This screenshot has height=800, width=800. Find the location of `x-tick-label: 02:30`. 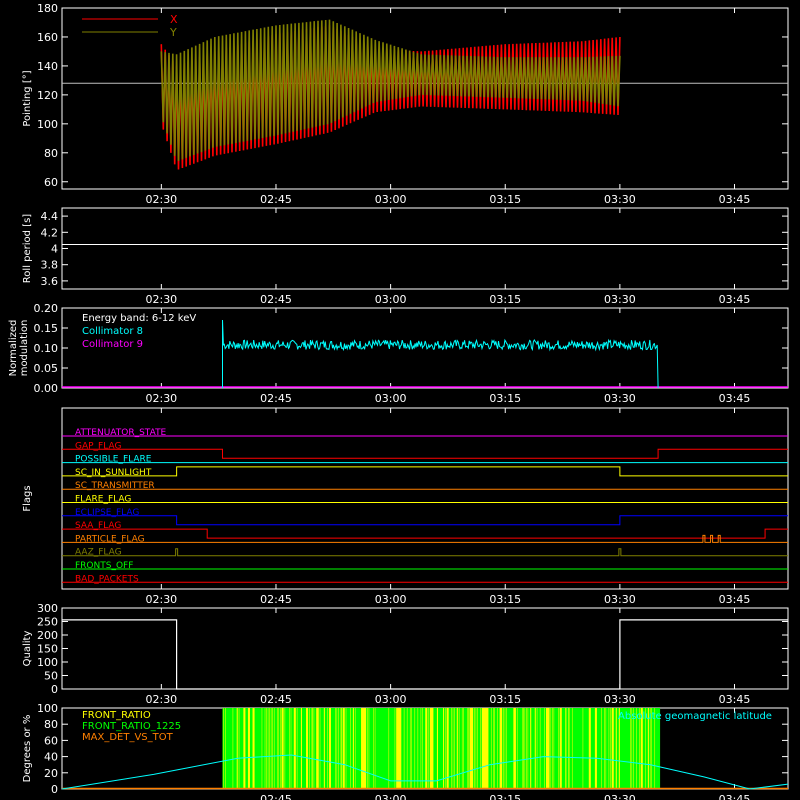

x-tick-label: 02:30 is located at coordinates (161, 599).